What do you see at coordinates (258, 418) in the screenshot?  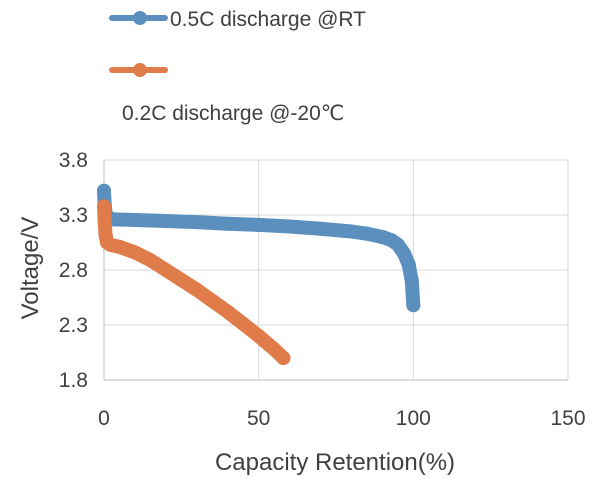 I see `x-tick-label-1: 50` at bounding box center [258, 418].